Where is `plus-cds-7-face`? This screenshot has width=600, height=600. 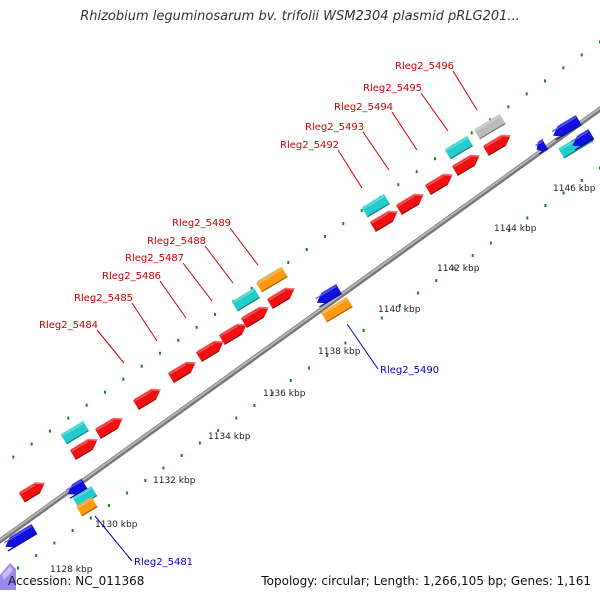 plus-cds-7-face is located at coordinates (255, 318).